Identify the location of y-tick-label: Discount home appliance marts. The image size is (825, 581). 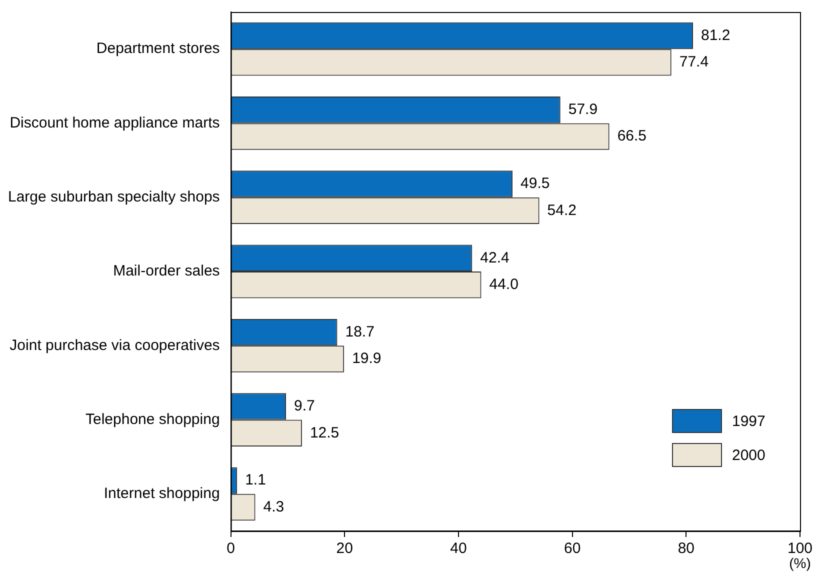
(115, 123).